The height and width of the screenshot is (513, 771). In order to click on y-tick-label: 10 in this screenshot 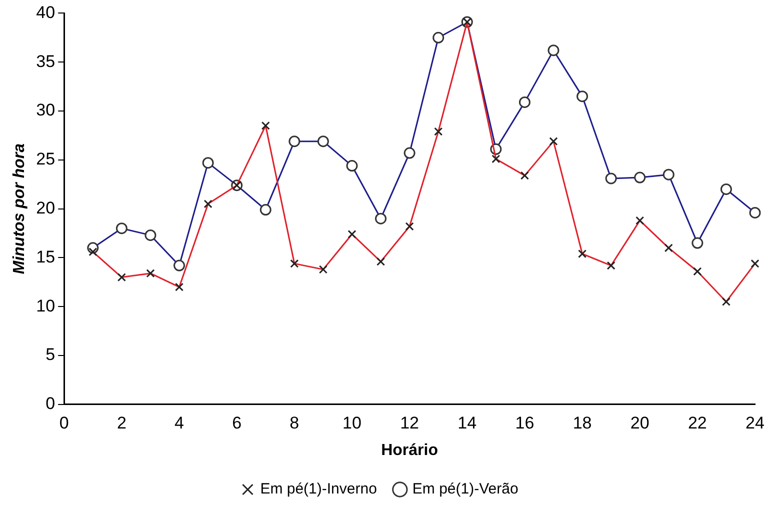, I will do `click(46, 306)`.